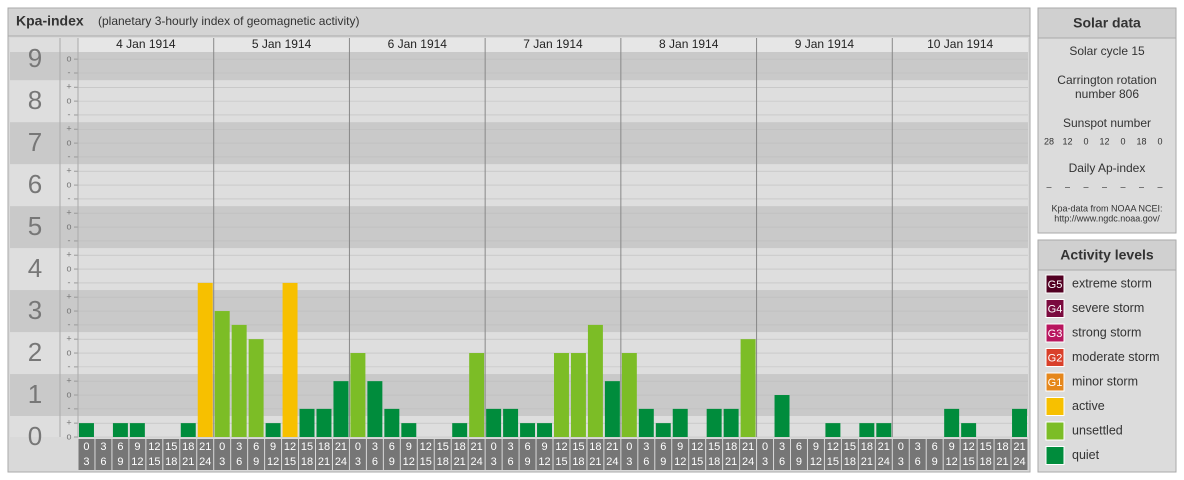 The image size is (1184, 480). What do you see at coordinates (1106, 208) in the screenshot?
I see `note: Kpa-data from NOAA NCEI:` at bounding box center [1106, 208].